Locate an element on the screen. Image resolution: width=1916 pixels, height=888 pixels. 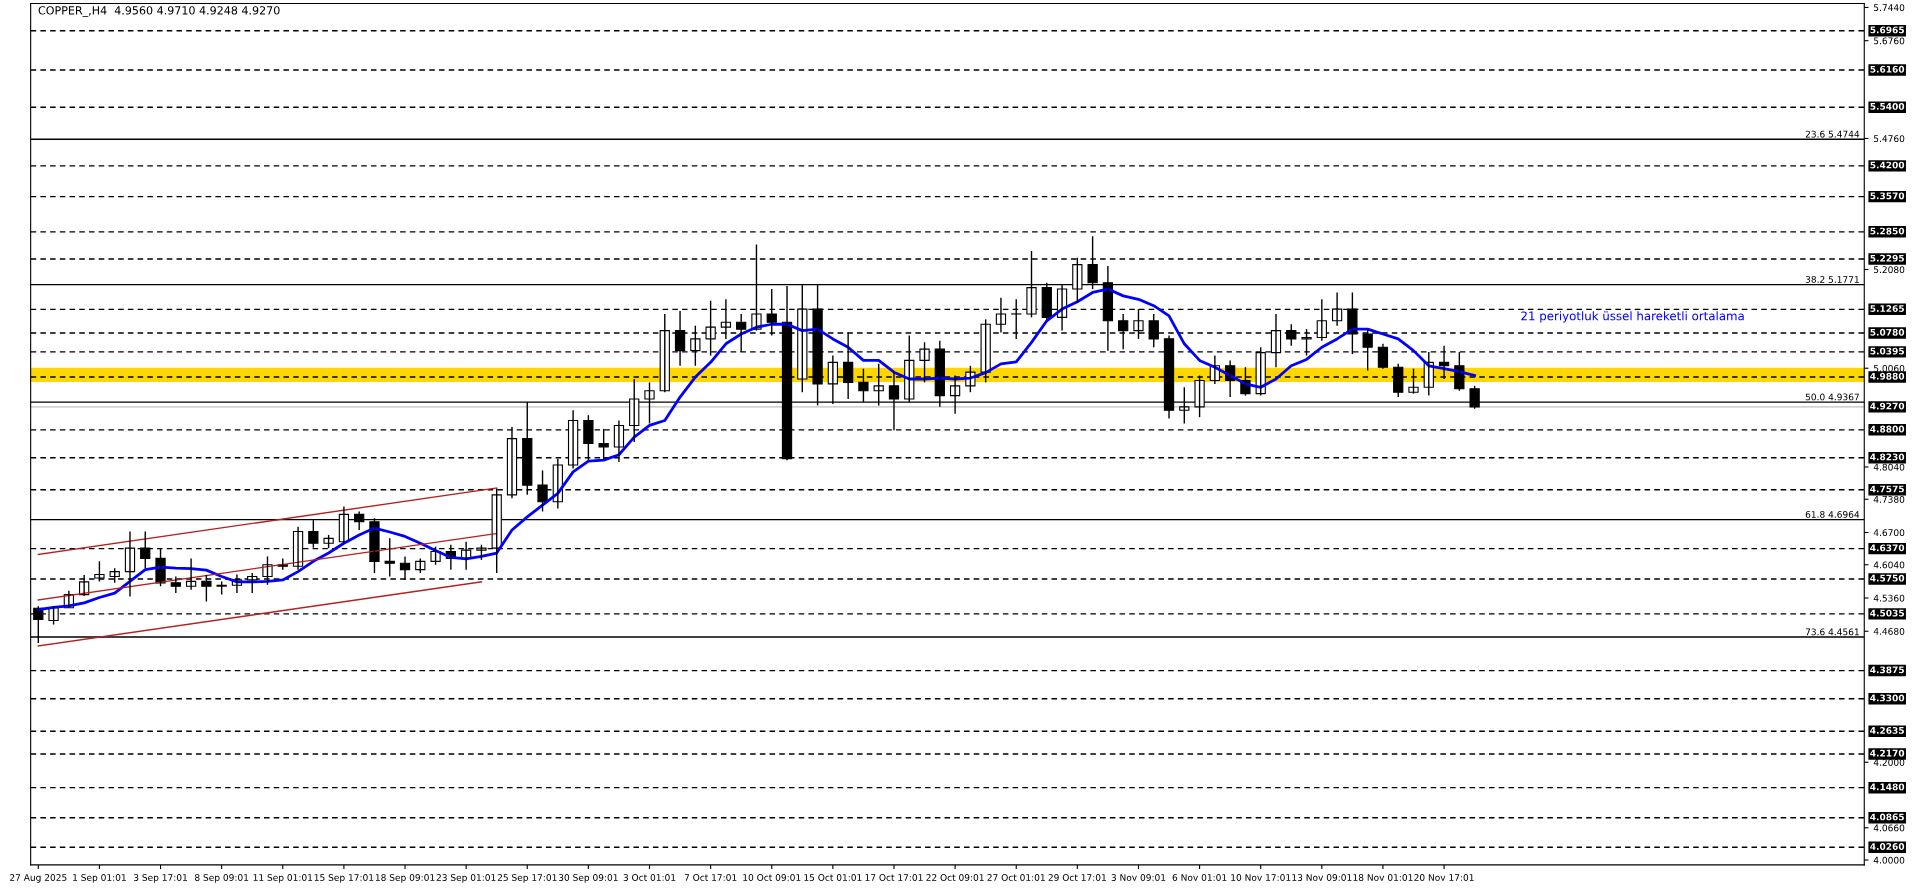
ref-line-label: 5.3570 is located at coordinates (1887, 196).